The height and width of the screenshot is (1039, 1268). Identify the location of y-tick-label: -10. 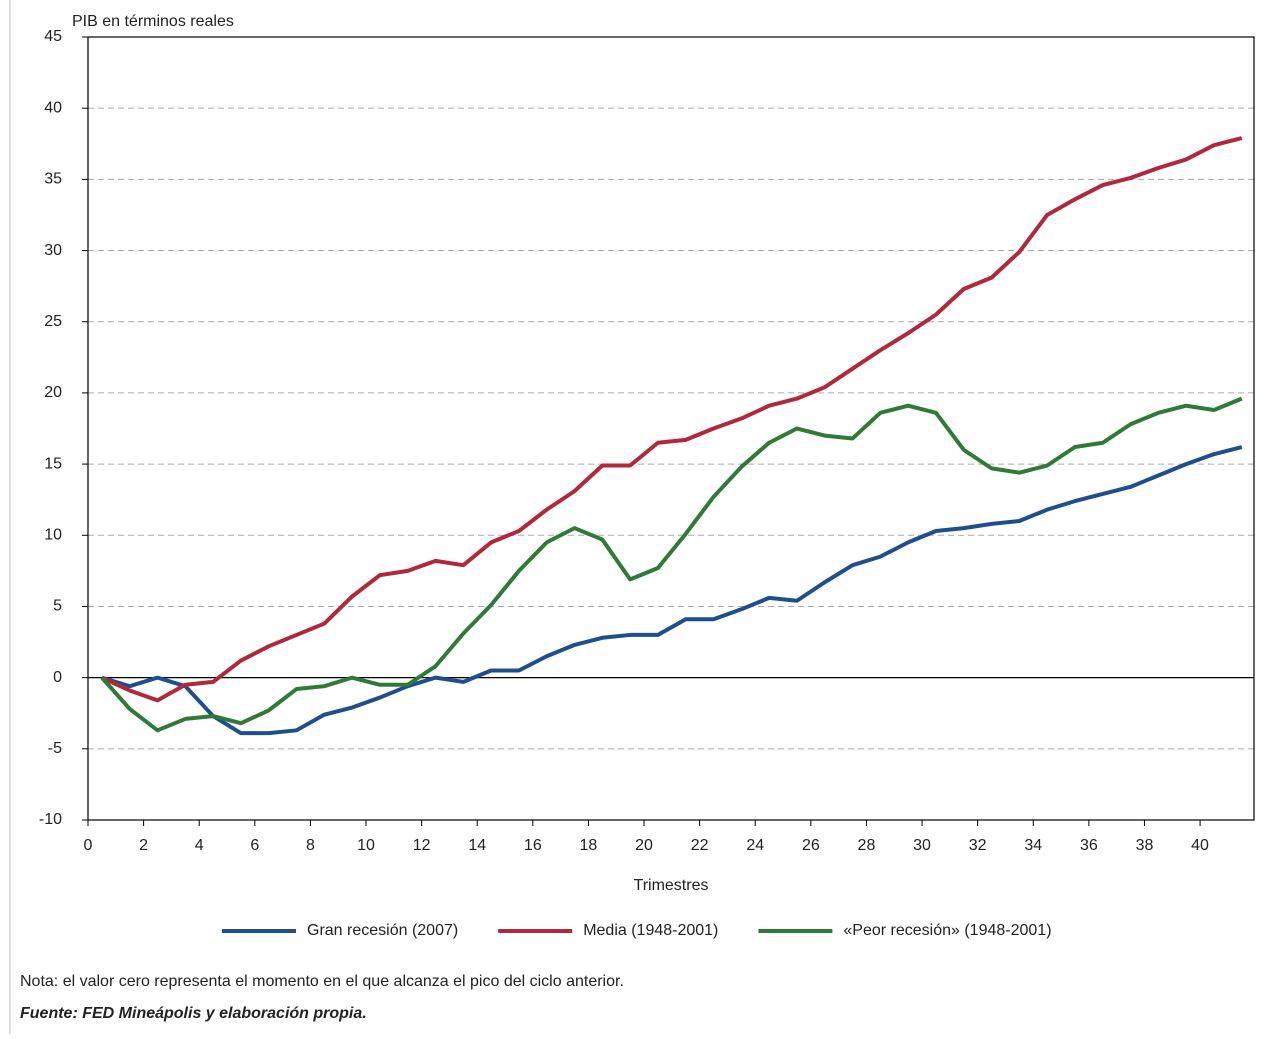
(50, 819).